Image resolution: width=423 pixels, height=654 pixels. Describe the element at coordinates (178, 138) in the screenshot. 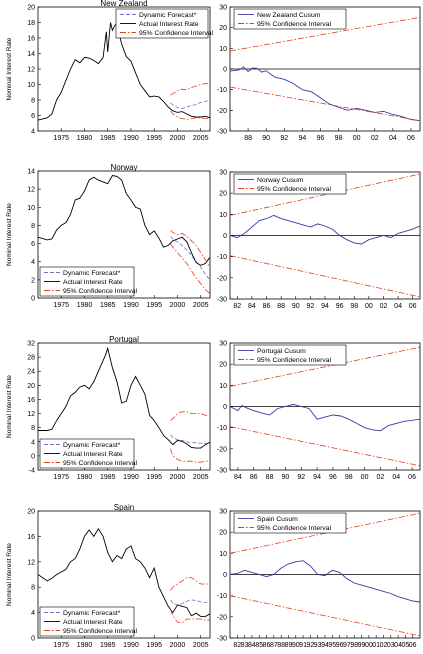

I see `x-tick-label: 2000` at that location.